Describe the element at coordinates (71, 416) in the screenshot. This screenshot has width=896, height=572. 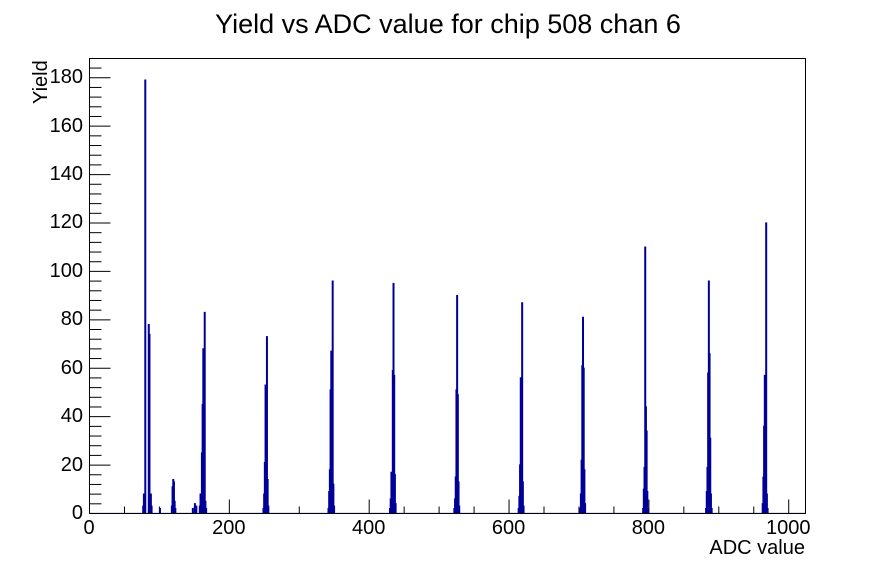
I see `y-tick-label: 40` at that location.